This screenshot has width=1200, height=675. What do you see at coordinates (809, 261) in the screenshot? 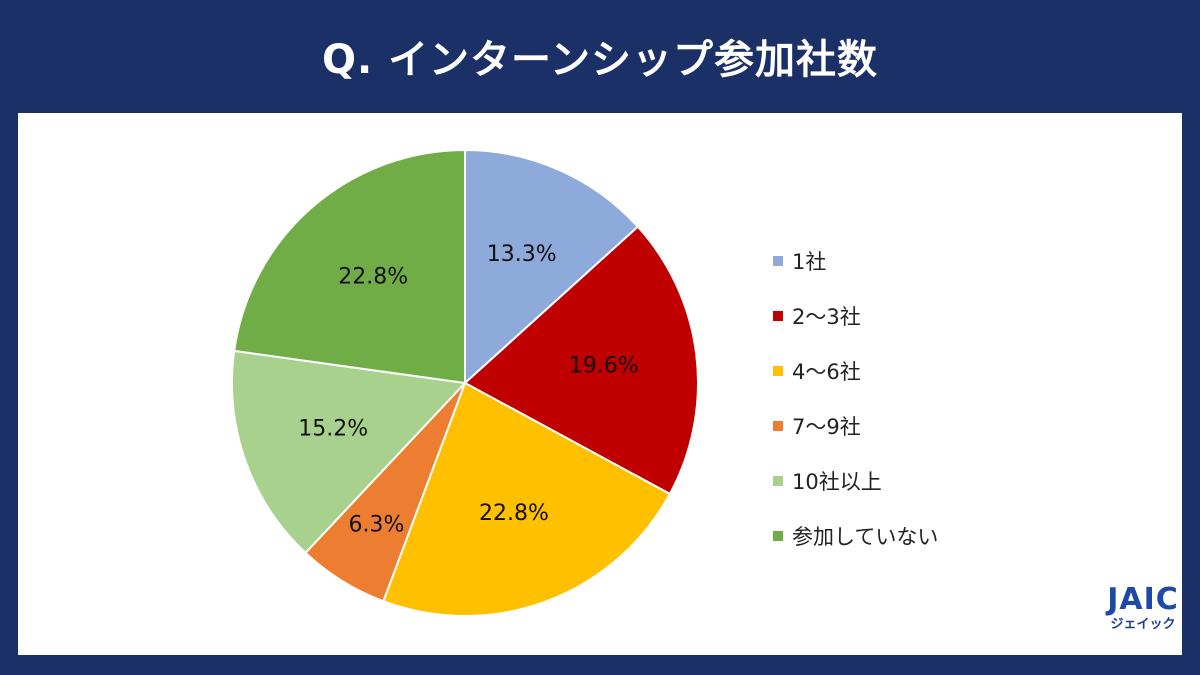
I see `legend-label: 1社` at bounding box center [809, 261].